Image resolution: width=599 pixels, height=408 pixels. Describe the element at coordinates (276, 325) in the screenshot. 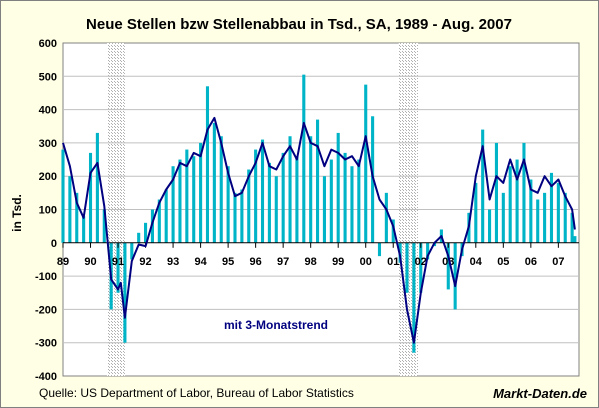

I see `trend-annotation: mit 3-Monatstrend` at that location.